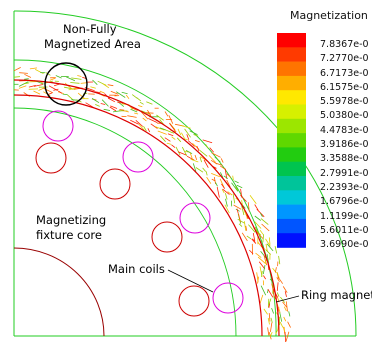  I want to click on legend-value: 7.8367e-0, so click(344, 44).